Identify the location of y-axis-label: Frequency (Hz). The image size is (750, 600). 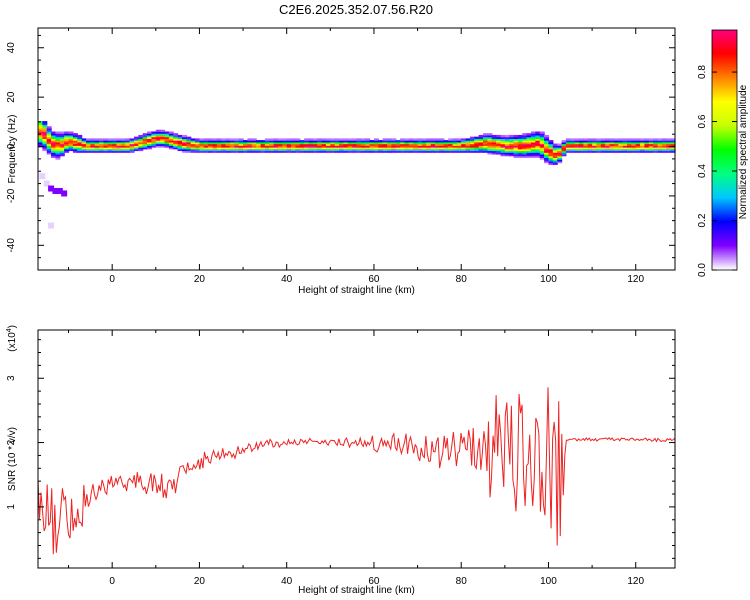
(12, 149).